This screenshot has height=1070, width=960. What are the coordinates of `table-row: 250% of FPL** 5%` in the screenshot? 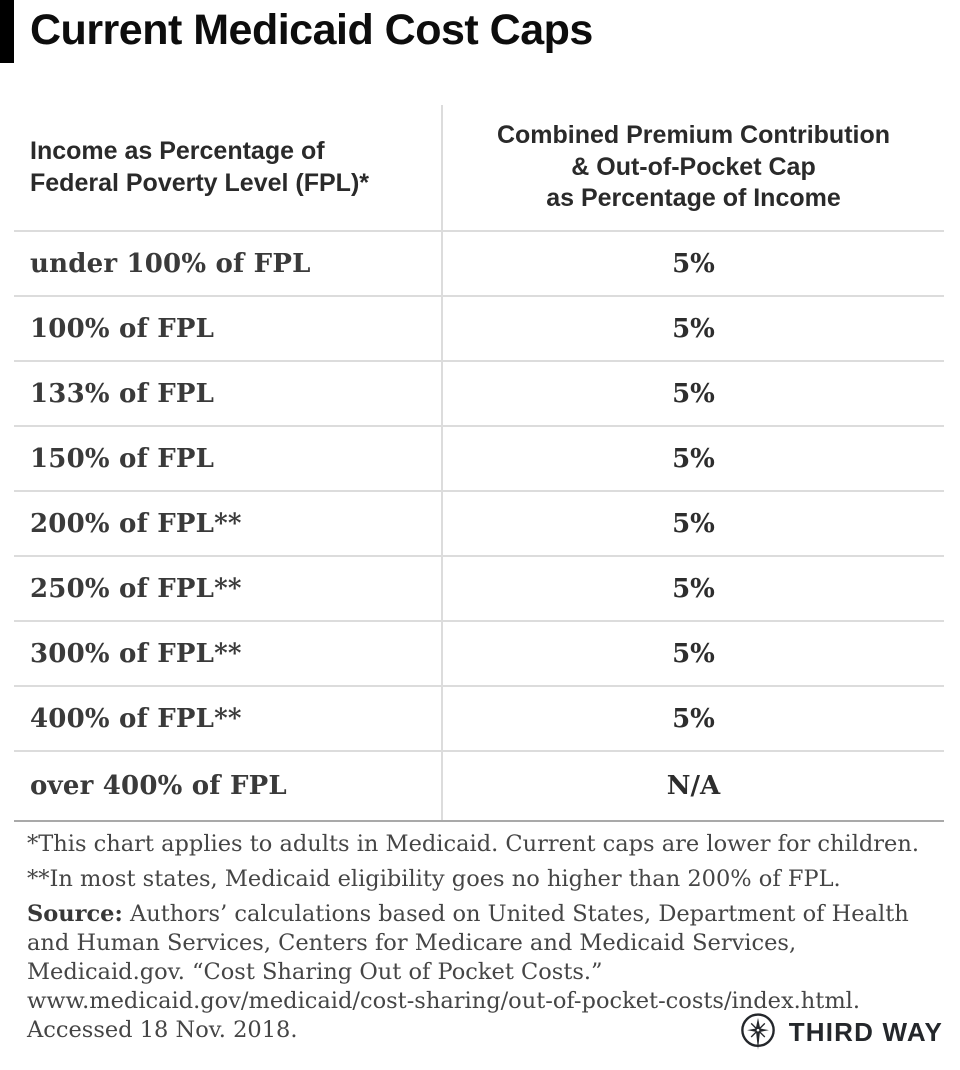 It's located at (479, 587).